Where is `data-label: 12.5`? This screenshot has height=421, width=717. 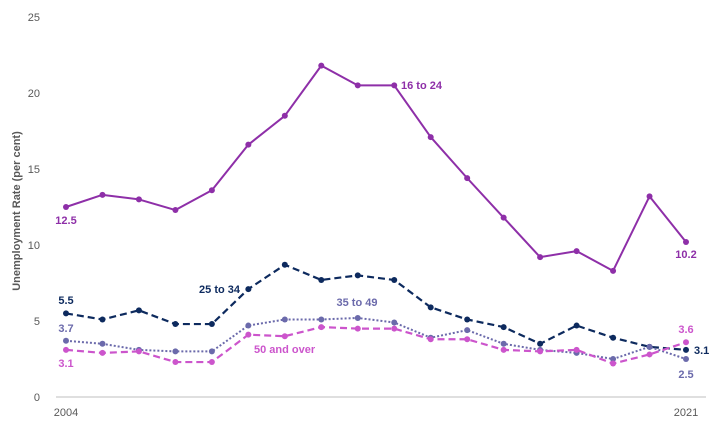 data-label: 12.5 is located at coordinates (65, 221).